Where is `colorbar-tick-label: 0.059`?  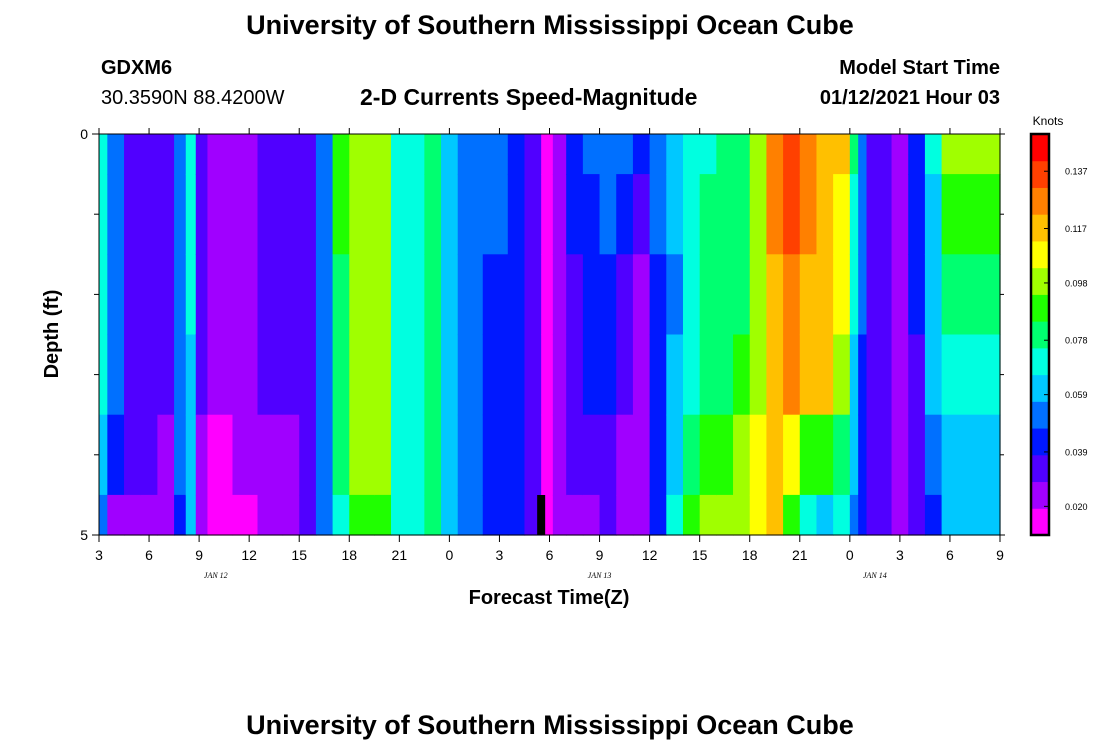 colorbar-tick-label: 0.059 is located at coordinates (1076, 395).